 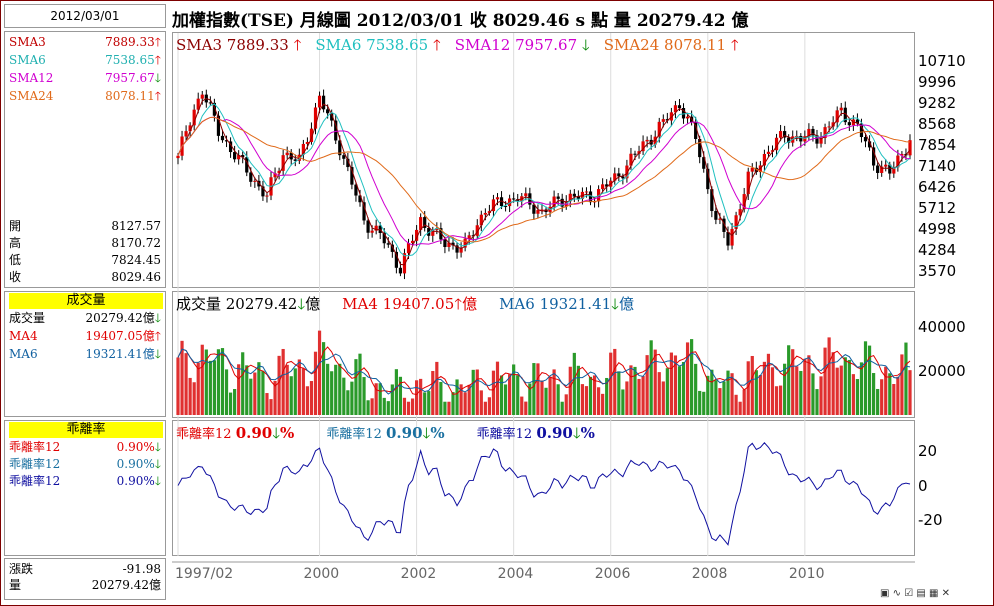 I want to click on close-icon: ✕, so click(x=946, y=593).